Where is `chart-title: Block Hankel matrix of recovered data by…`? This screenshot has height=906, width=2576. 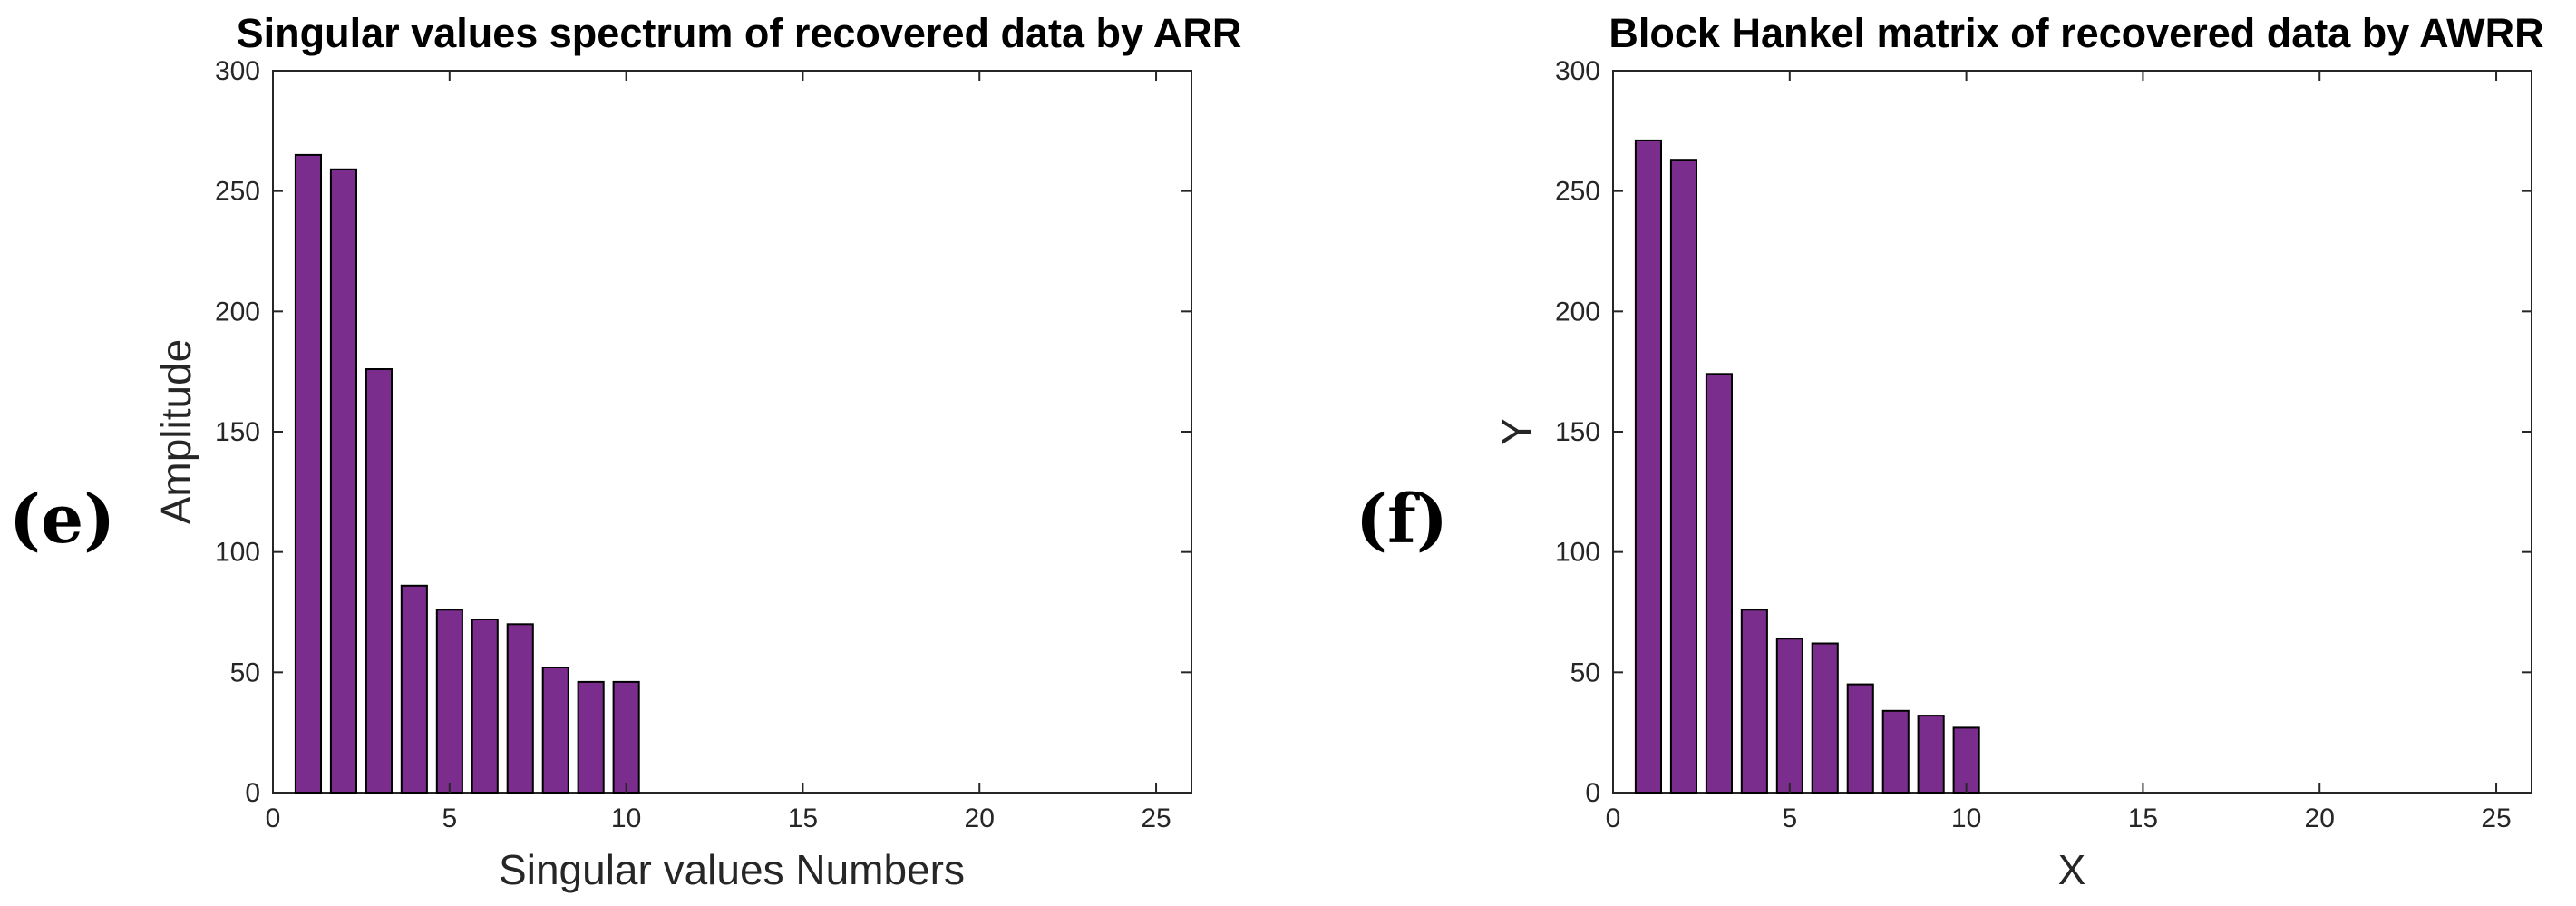 chart-title: Block Hankel matrix of recovered data by… is located at coordinates (2076, 33).